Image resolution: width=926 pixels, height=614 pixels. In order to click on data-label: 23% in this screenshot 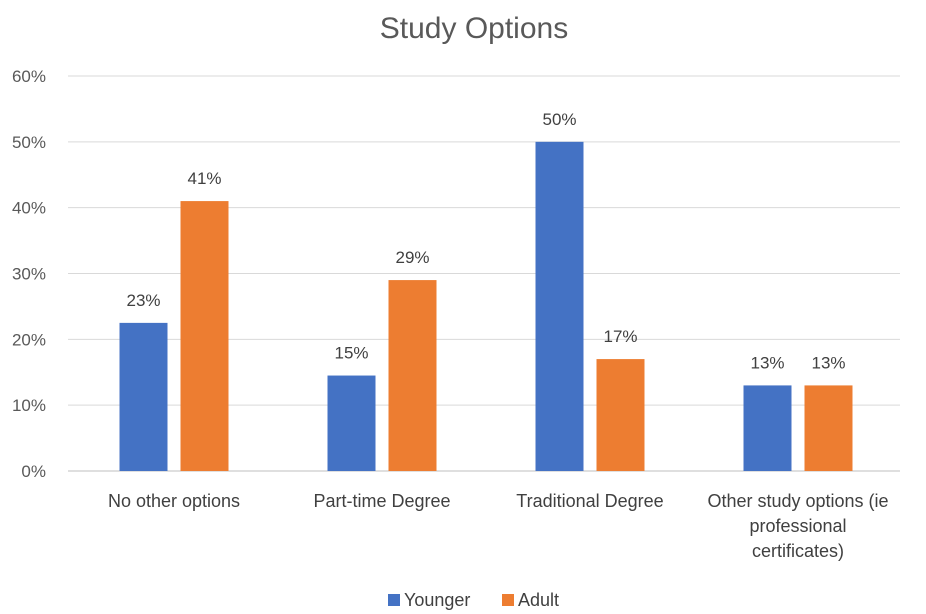, I will do `click(143, 300)`.